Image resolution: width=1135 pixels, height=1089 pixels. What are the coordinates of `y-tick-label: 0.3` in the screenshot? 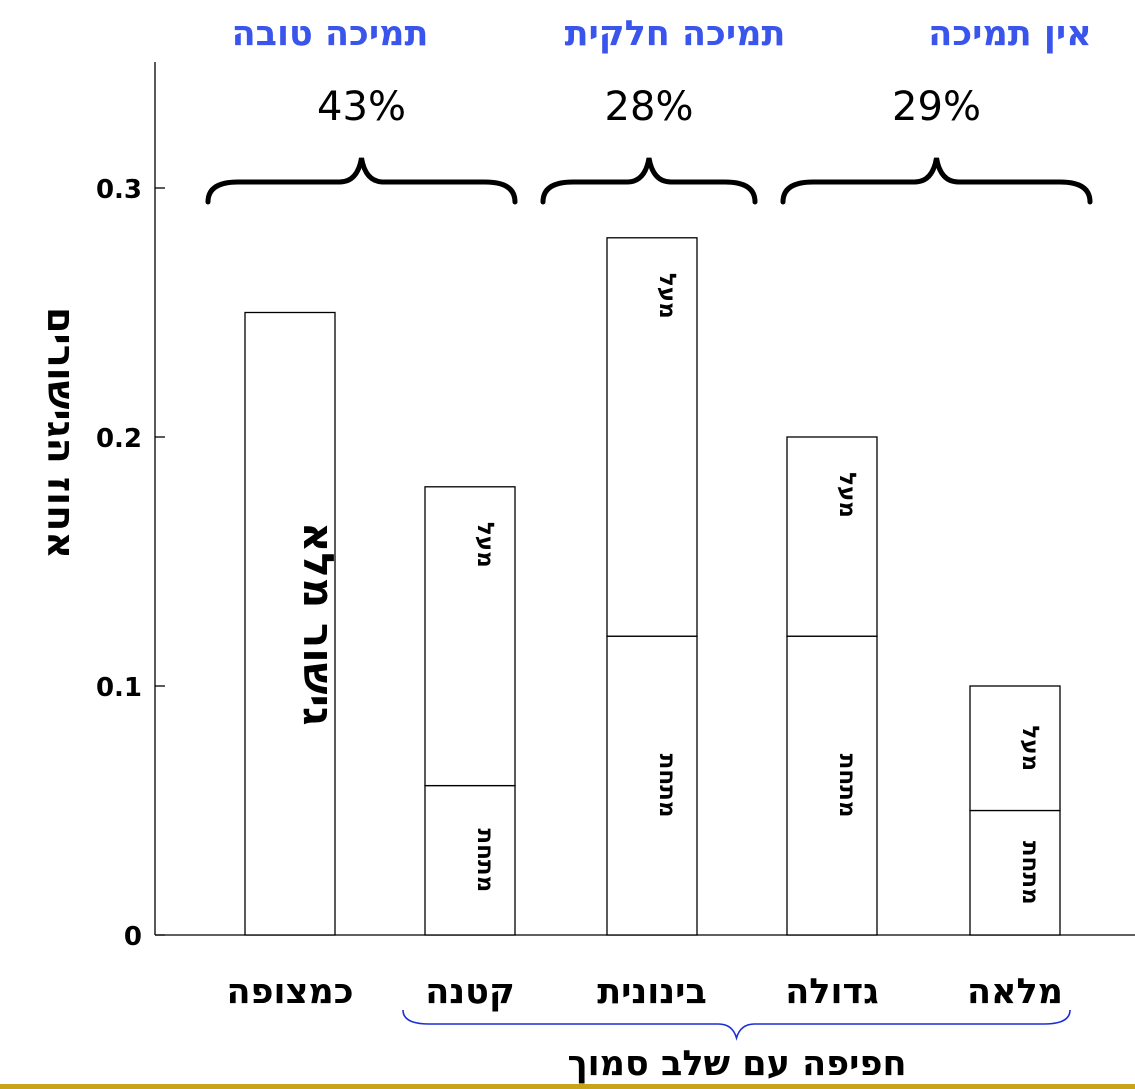 It's located at (119, 190).